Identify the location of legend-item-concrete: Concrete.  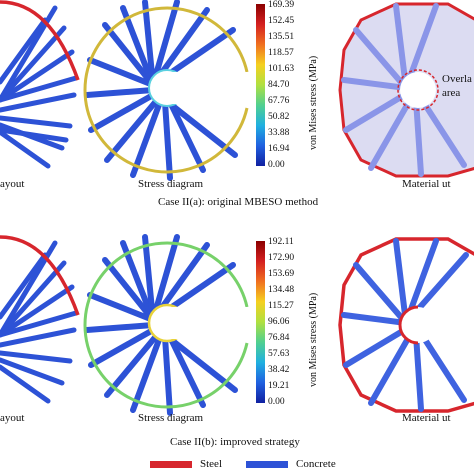
(291, 464).